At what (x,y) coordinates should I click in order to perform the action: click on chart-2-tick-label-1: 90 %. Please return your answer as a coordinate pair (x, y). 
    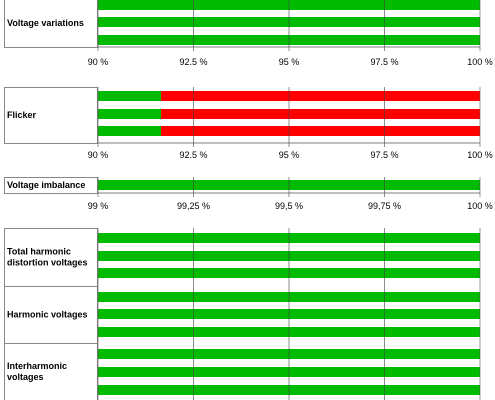
    Looking at the image, I should click on (98, 155).